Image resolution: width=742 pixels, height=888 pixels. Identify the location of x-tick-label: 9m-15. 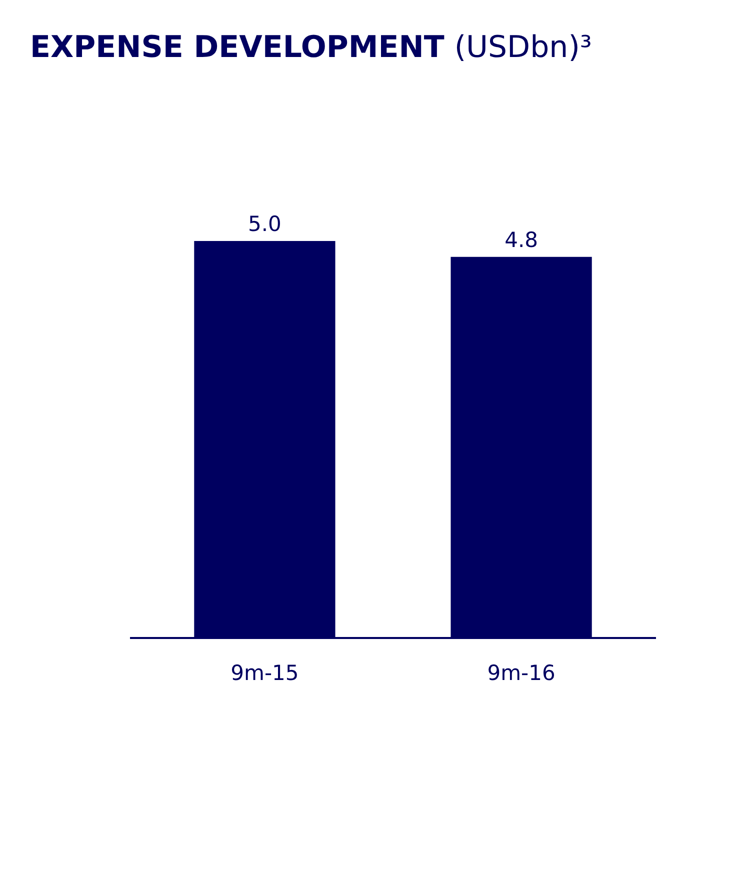
(264, 673).